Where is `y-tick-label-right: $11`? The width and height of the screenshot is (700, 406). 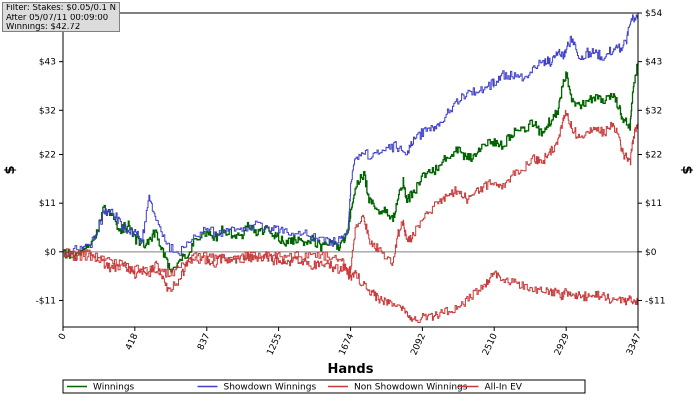
y-tick-label-right: $11 is located at coordinates (653, 204).